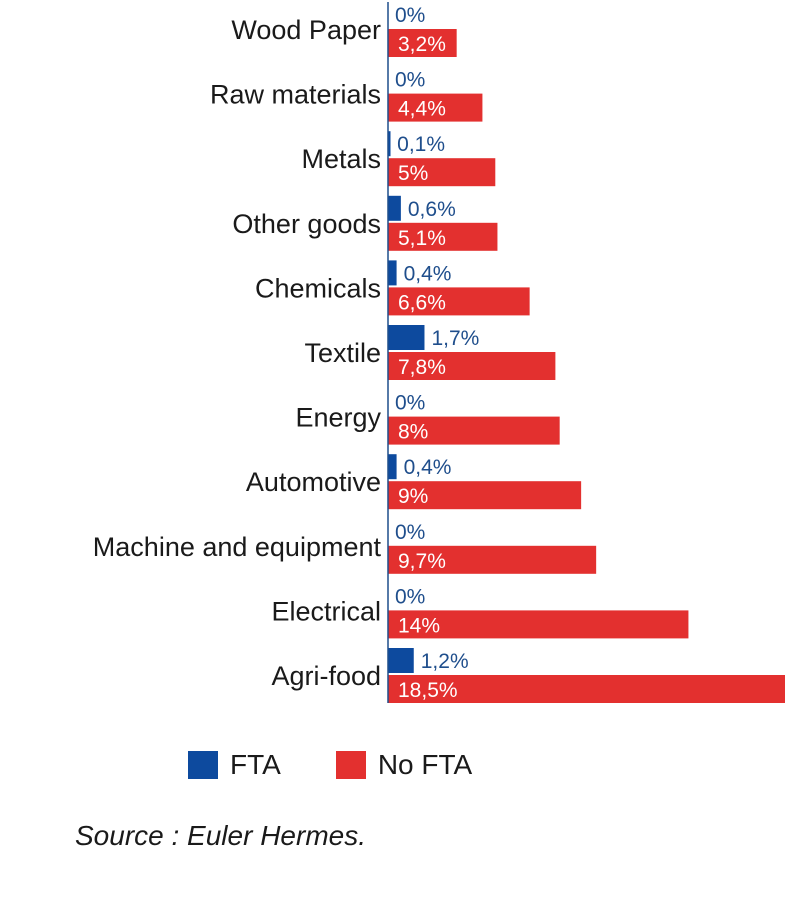  Describe the element at coordinates (326, 676) in the screenshot. I see `category-label: Agri-food` at that location.